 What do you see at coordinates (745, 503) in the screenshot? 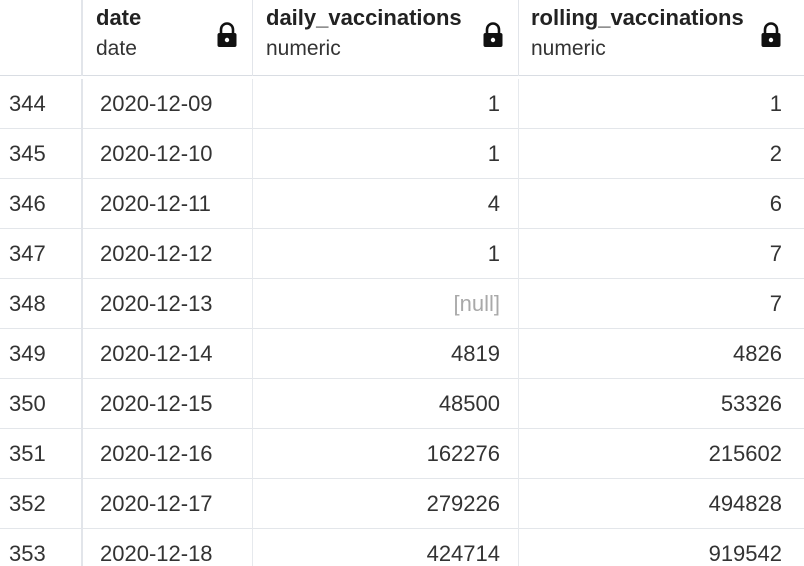
I see `cell-rolling-vaccinations: 494828` at bounding box center [745, 503].